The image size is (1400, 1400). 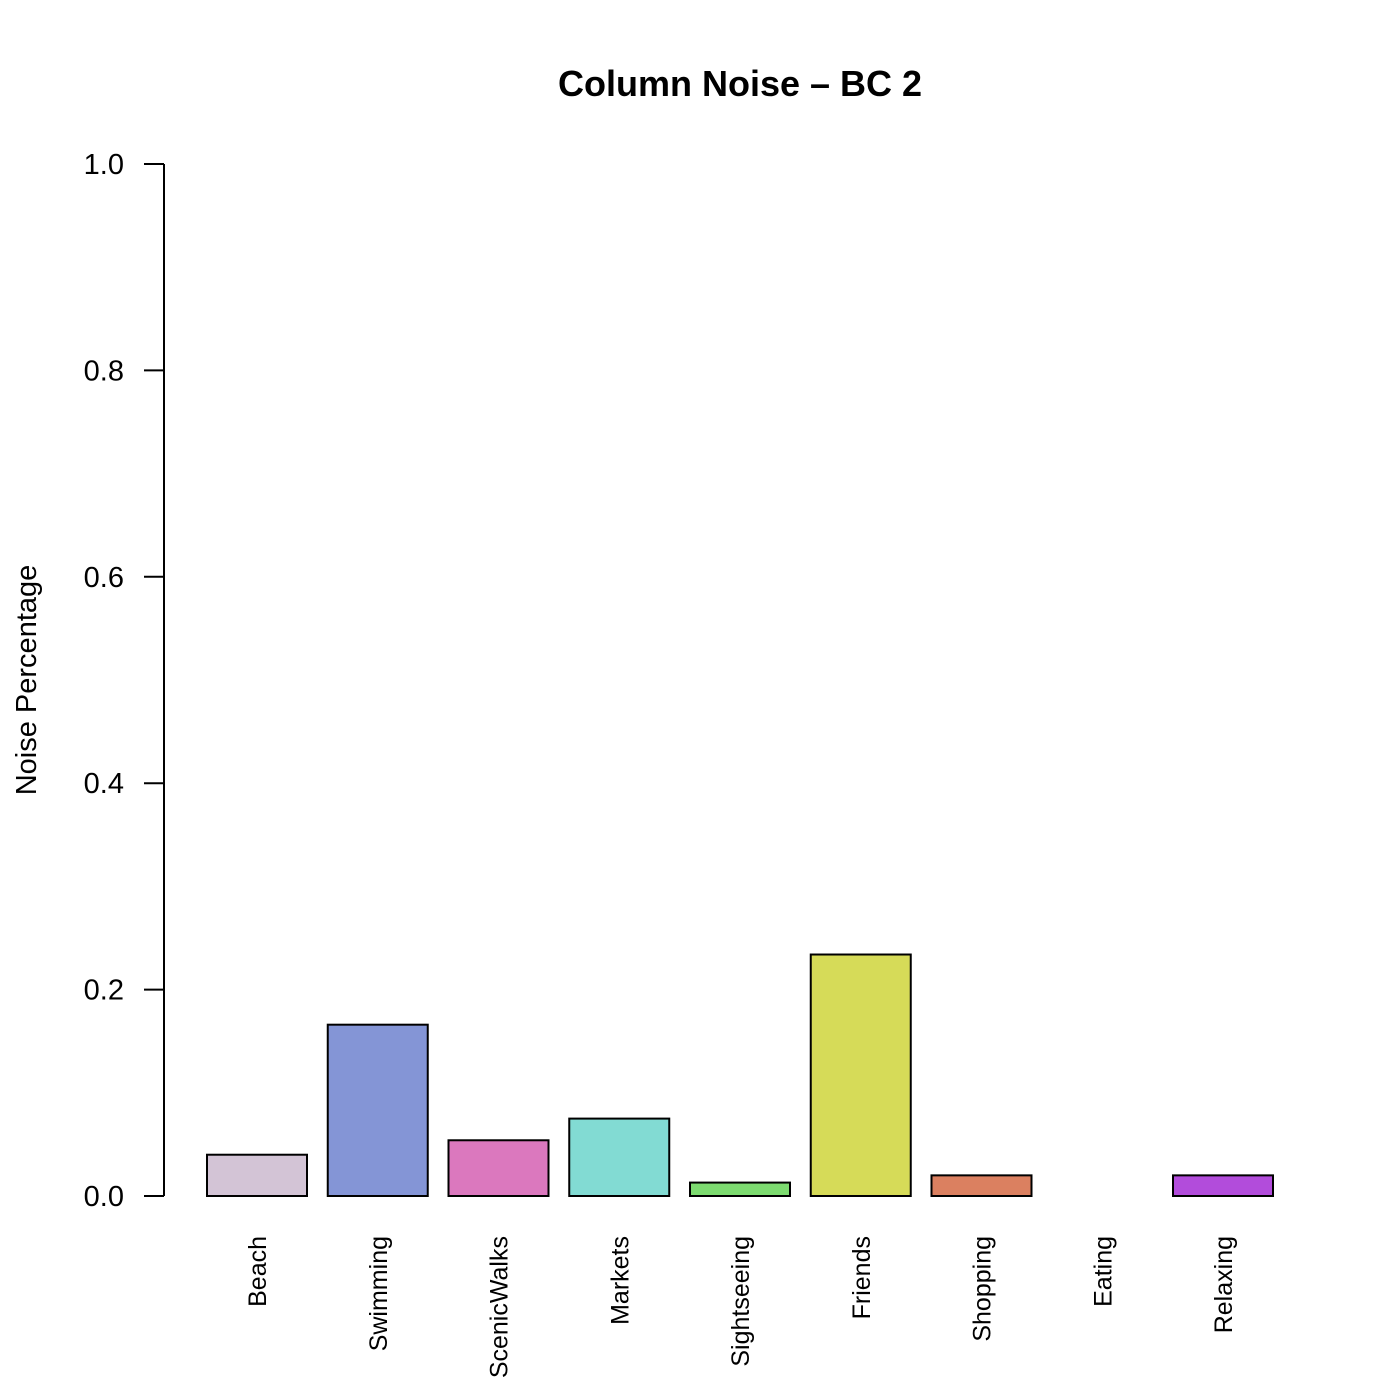 I want to click on x-tick-label: Markets, so click(x=620, y=1280).